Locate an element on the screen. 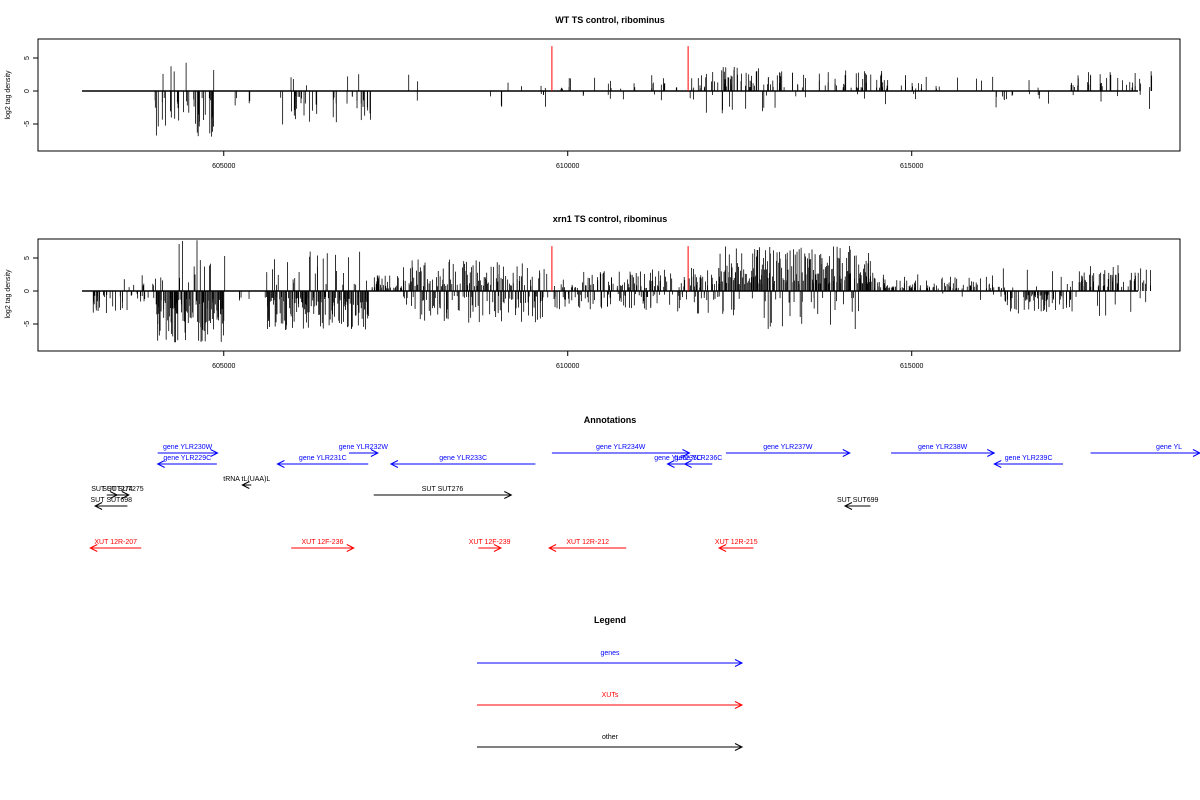 Image resolution: width=1200 pixels, height=800 pixels. annotation-label: SUT SUT698 is located at coordinates (112, 500).